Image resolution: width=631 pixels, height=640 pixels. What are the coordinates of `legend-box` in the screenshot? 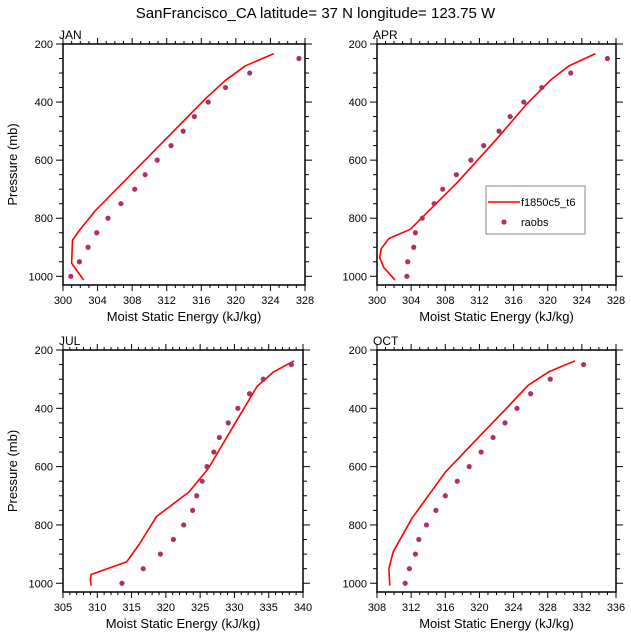 It's located at (535, 210).